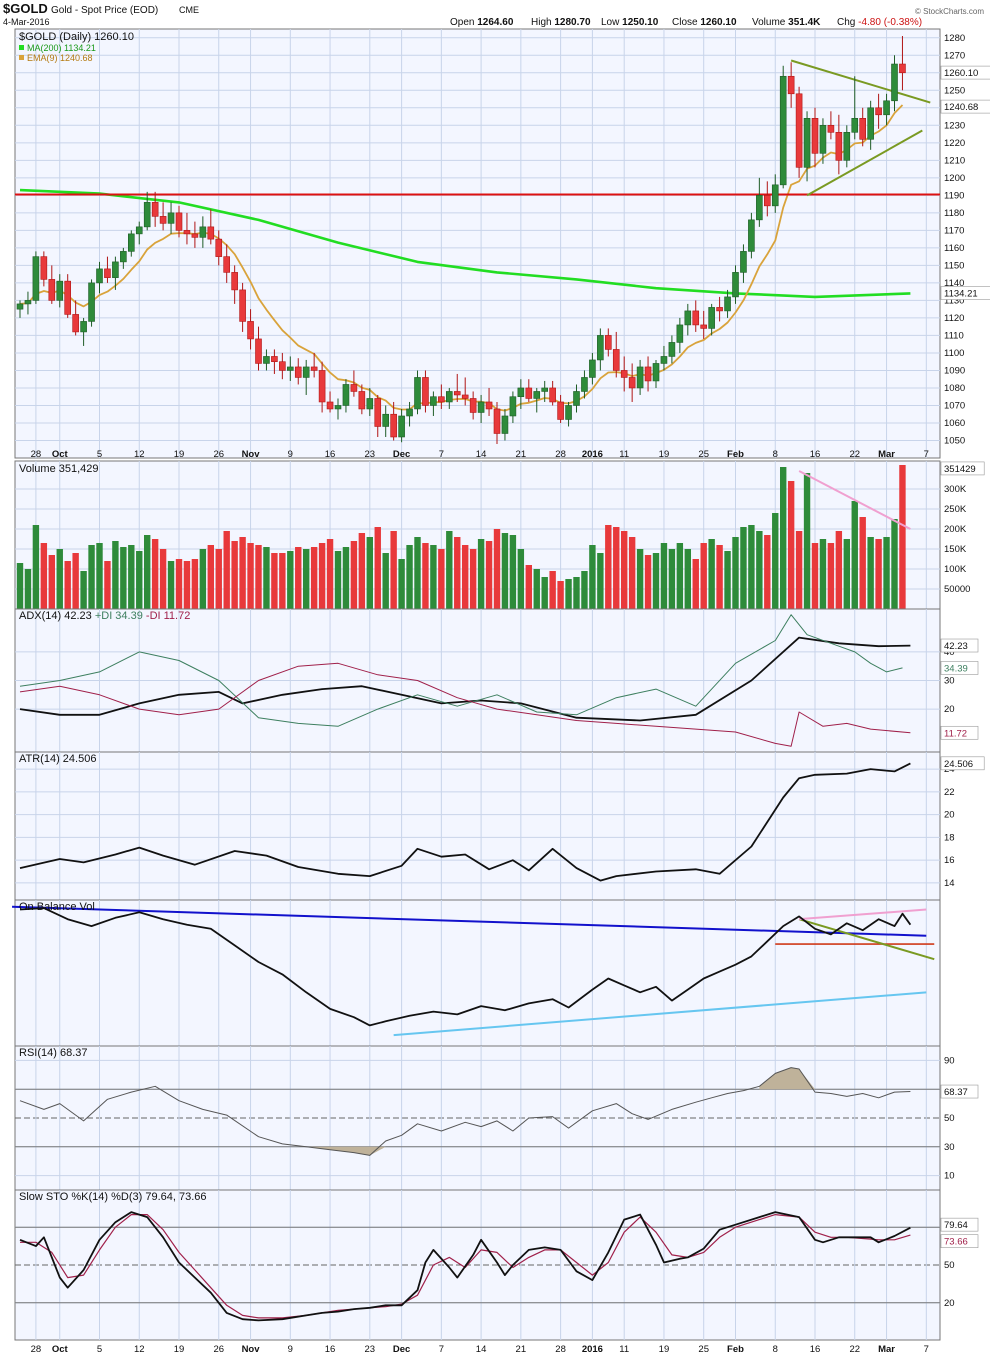 The width and height of the screenshot is (990, 1362). What do you see at coordinates (954, 143) in the screenshot?
I see `y-tick-label: 1220` at bounding box center [954, 143].